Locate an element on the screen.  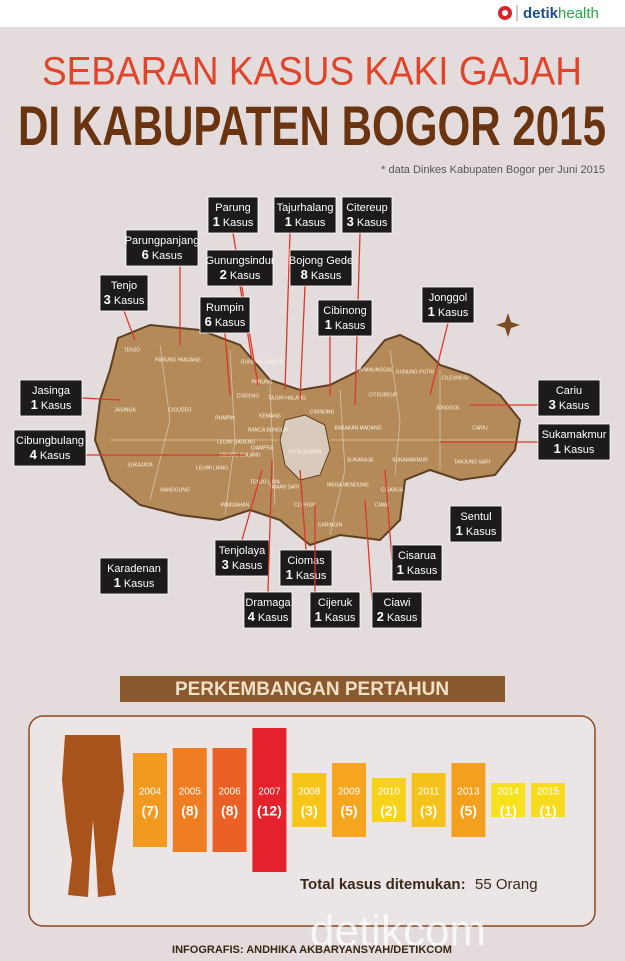
total-value: 55 Orang is located at coordinates (506, 884).